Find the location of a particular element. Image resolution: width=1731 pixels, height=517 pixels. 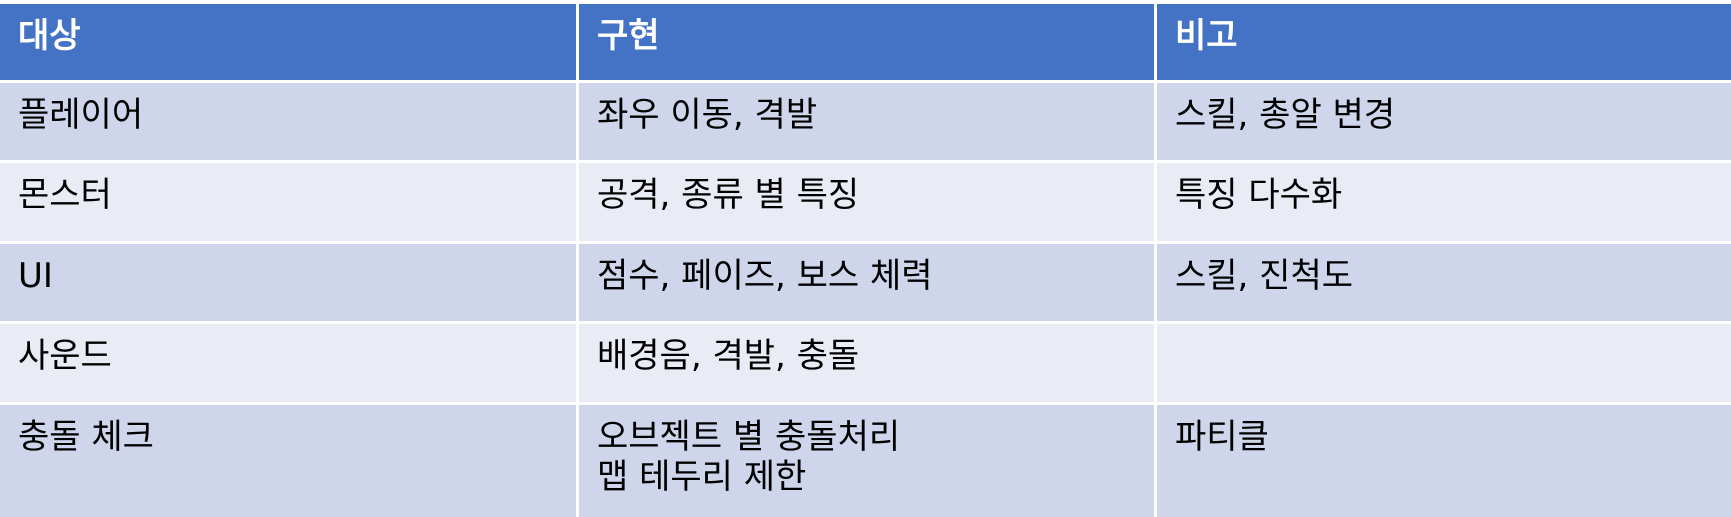

table-cell-remarks is located at coordinates (1444, 363).